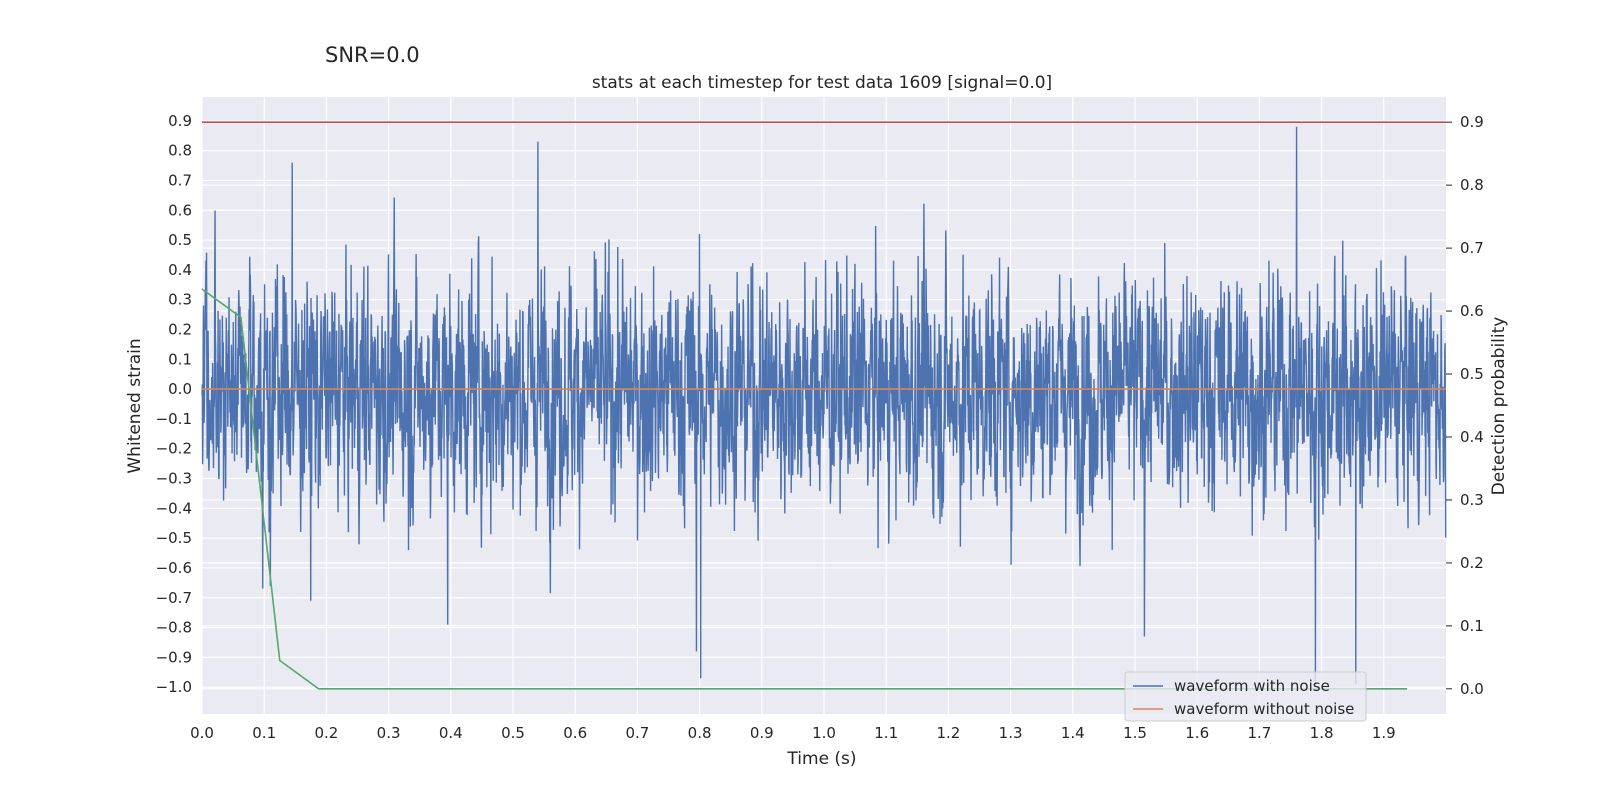 The width and height of the screenshot is (1600, 800). Describe the element at coordinates (135, 405) in the screenshot. I see `y-axis-label: Whitened strain` at that location.